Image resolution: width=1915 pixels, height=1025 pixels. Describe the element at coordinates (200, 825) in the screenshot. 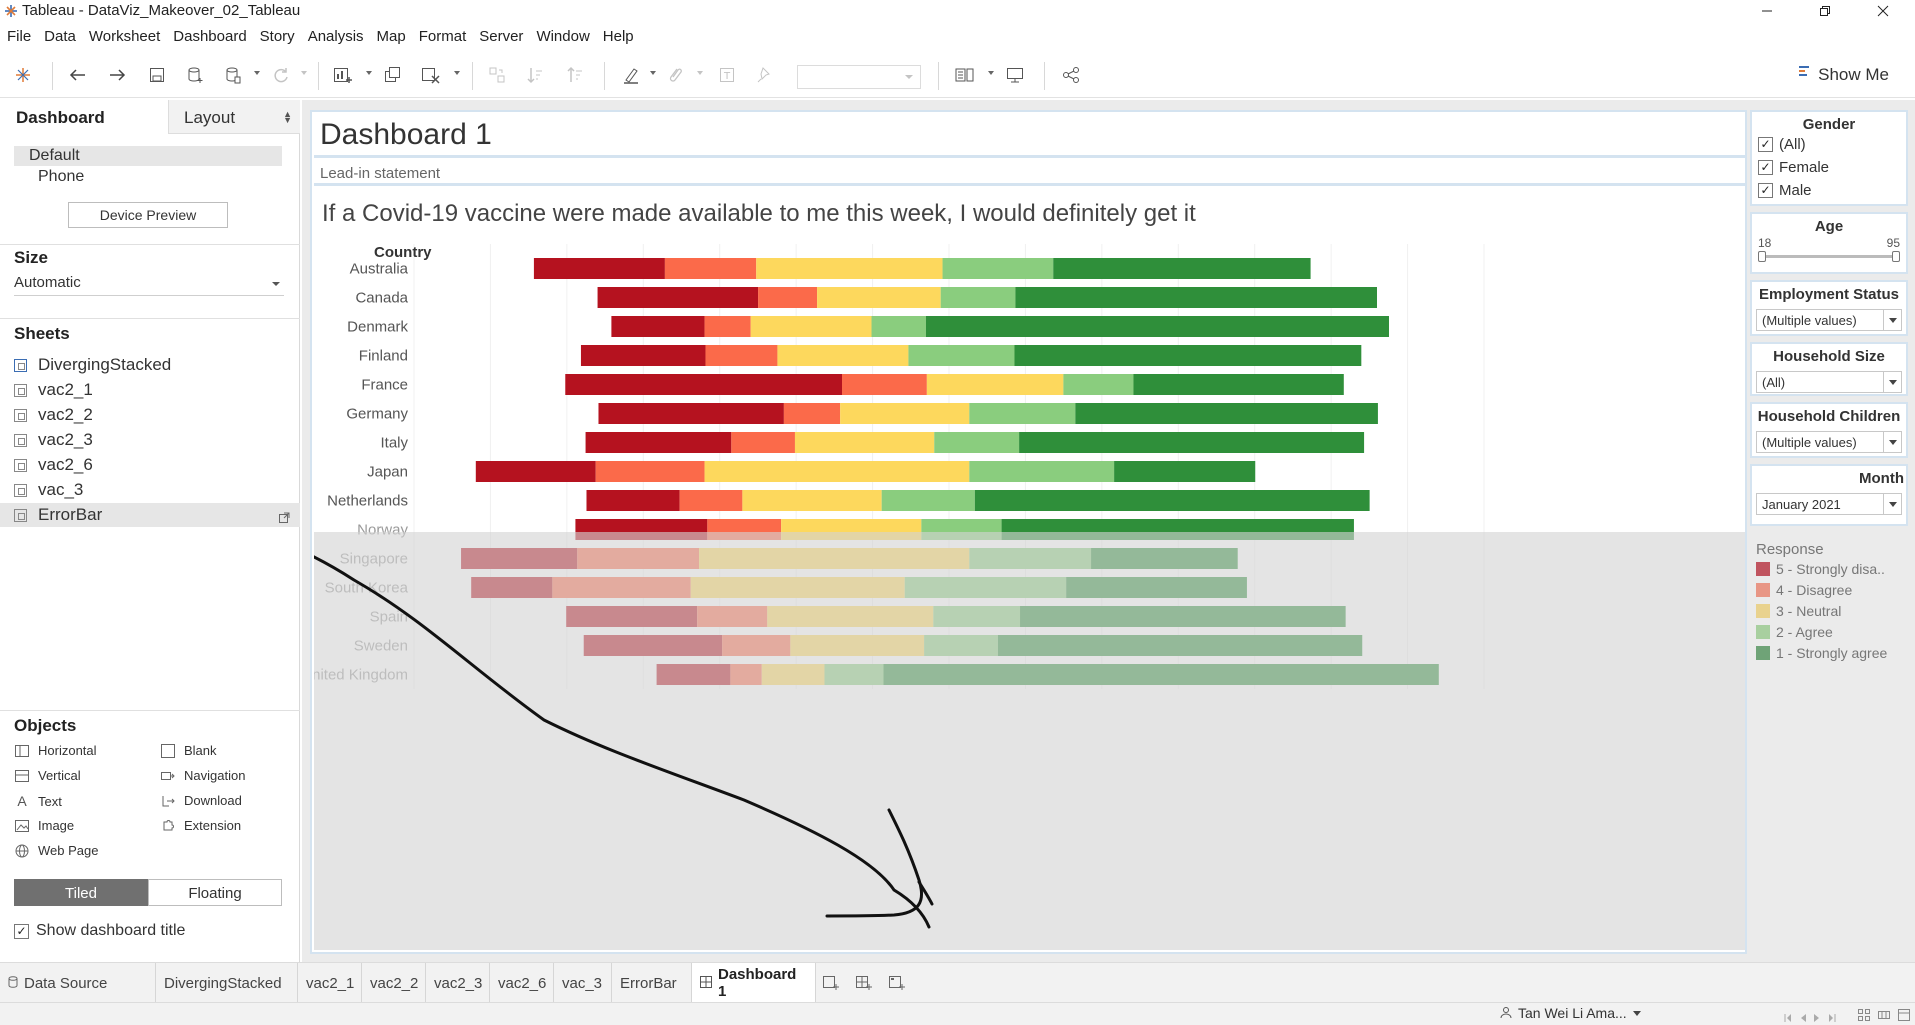

I see `object-extension: Extension` at that location.